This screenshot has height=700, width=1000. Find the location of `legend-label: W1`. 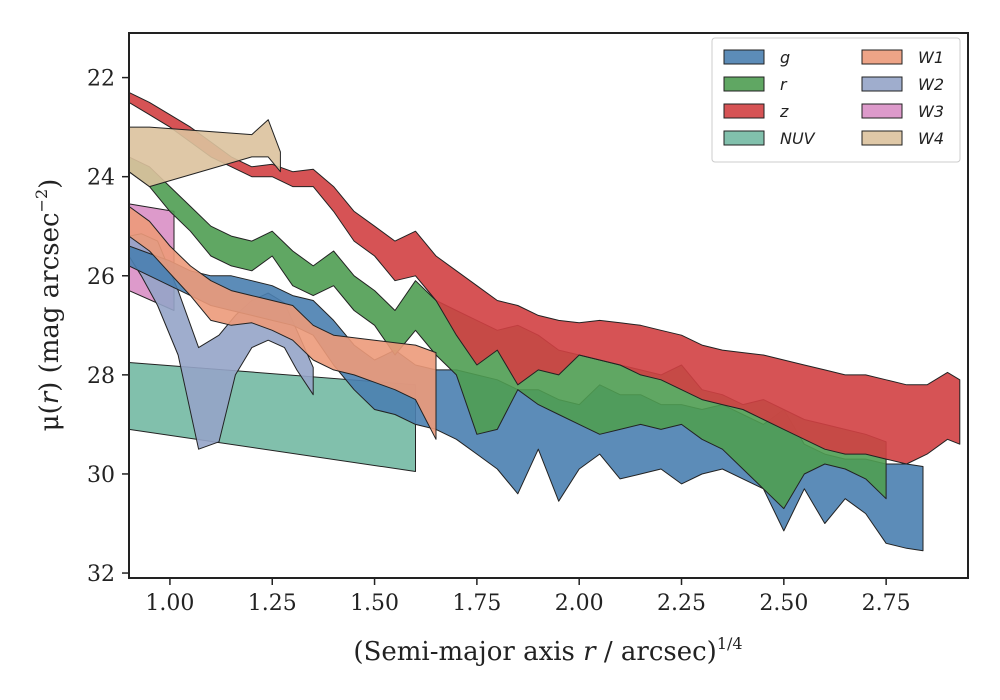

legend-label: W1 is located at coordinates (931, 57).